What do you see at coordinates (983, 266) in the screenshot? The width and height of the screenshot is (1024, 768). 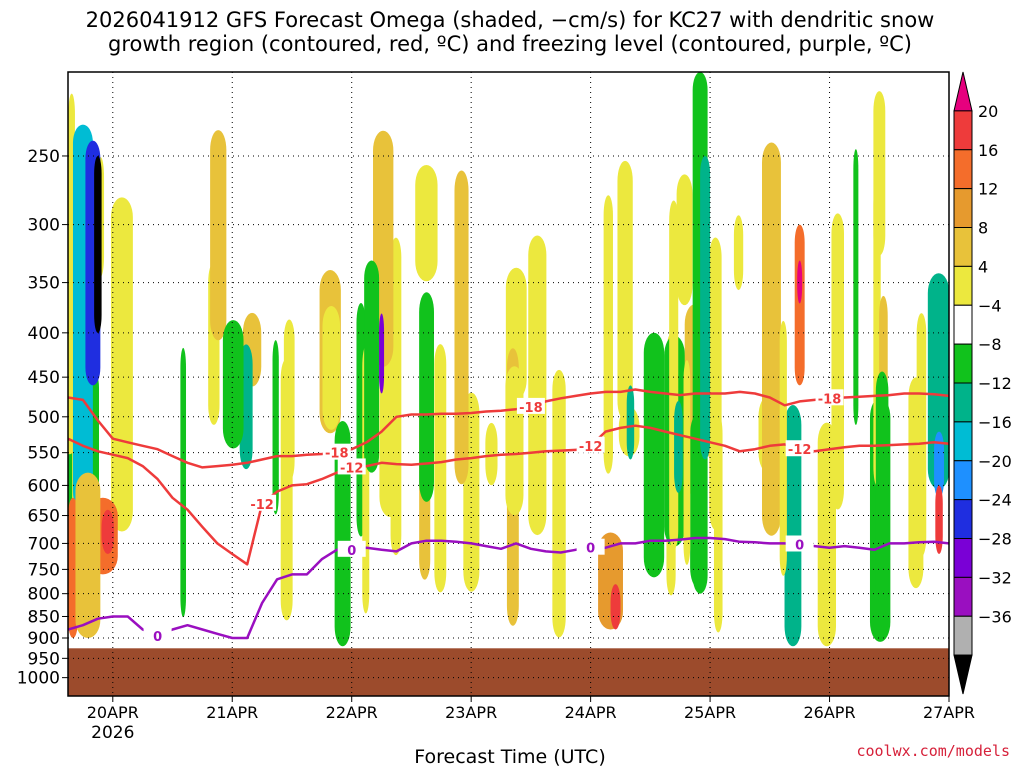 I see `colorbar-label: 4` at bounding box center [983, 266].